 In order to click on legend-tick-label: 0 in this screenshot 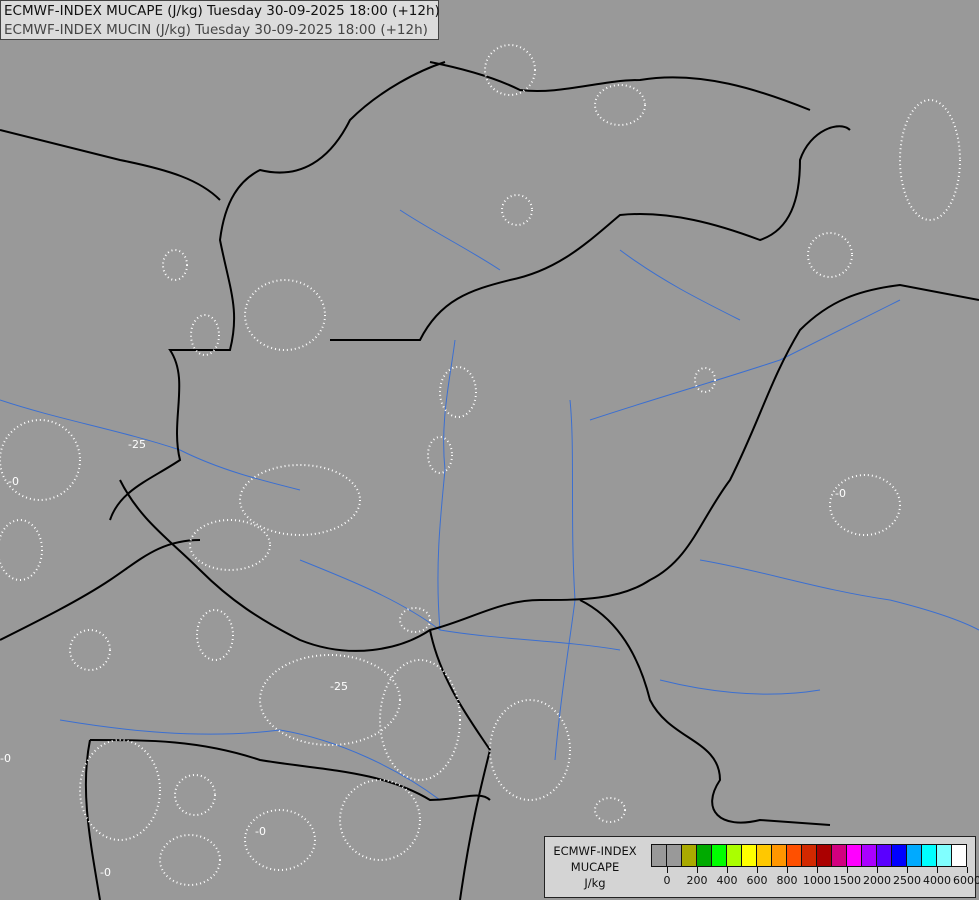, I will do `click(667, 880)`.